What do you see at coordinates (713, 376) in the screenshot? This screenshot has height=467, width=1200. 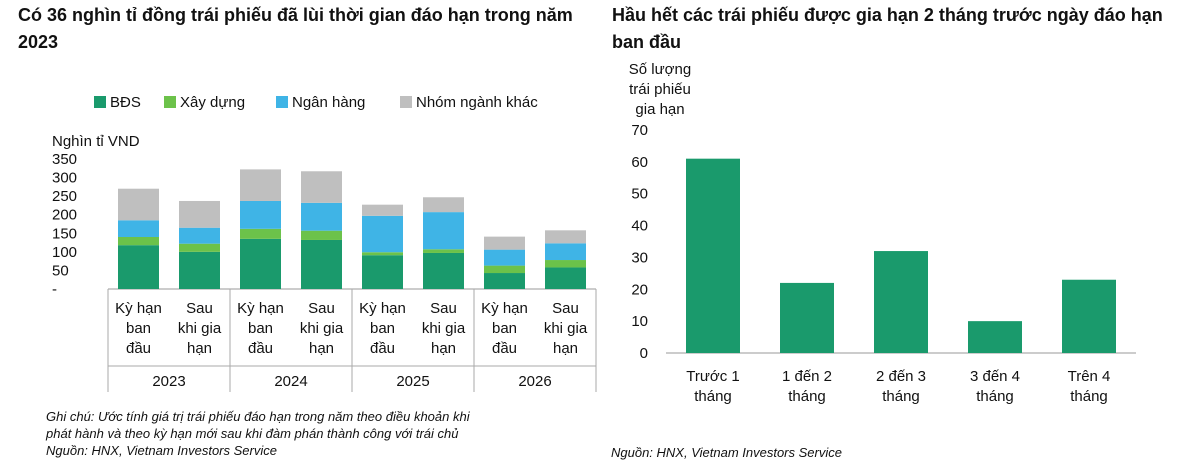 I see `x-category-label: Trước 1` at bounding box center [713, 376].